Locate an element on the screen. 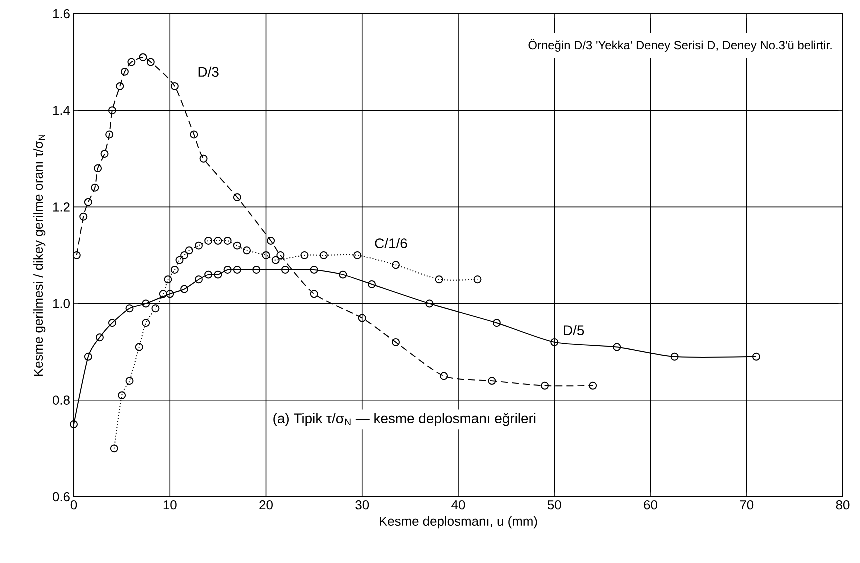 The image size is (860, 563). y-tick-label: 1.2 is located at coordinates (61, 207).